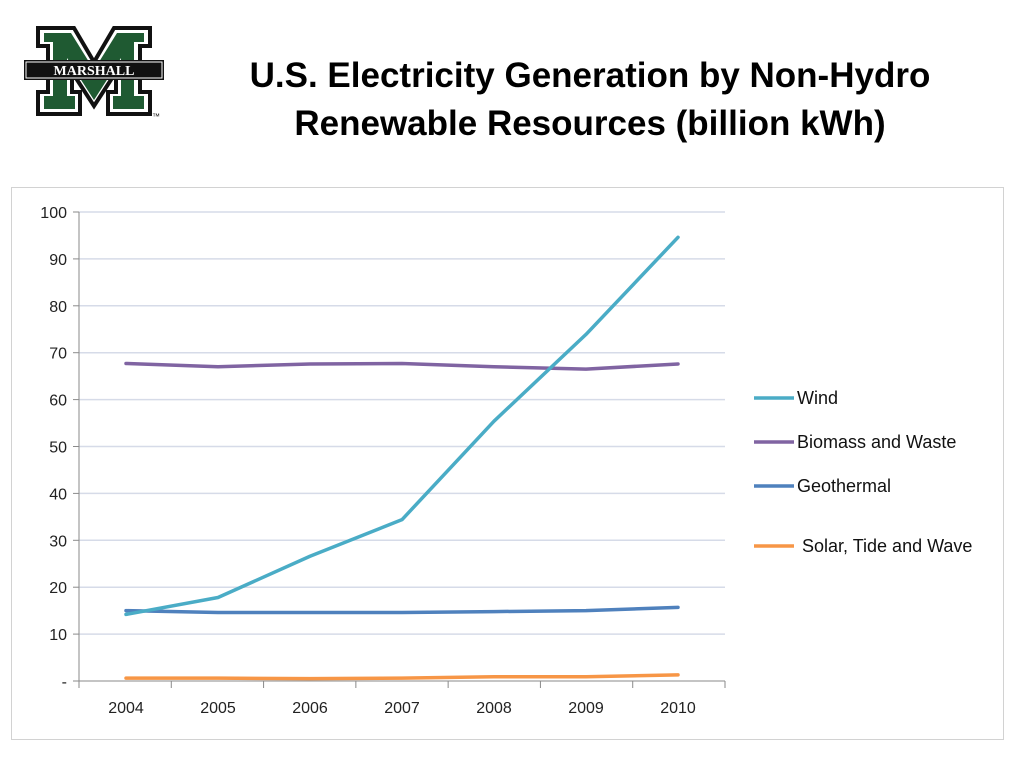 Image resolution: width=1024 pixels, height=768 pixels. Describe the element at coordinates (402, 366) in the screenshot. I see `series-line-biomass-and-waste` at that location.